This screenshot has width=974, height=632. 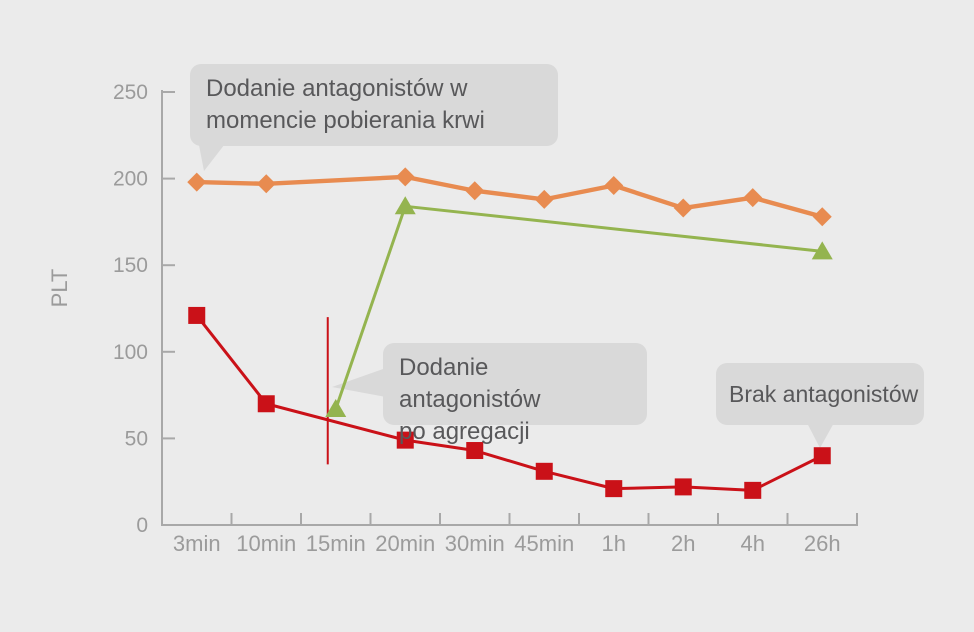 I want to click on x-tick-label: 1h, so click(x=614, y=543).